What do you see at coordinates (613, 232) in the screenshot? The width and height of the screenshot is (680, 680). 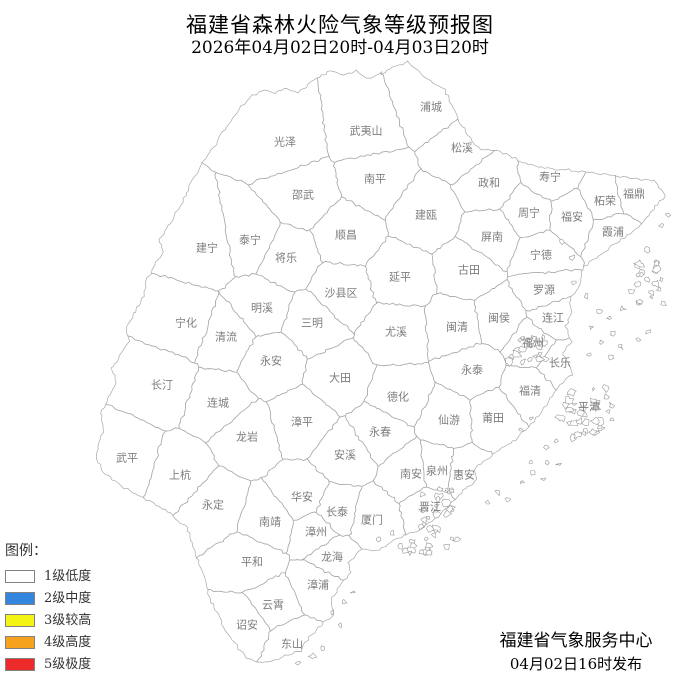 I see `county-label: 霞浦` at bounding box center [613, 232].